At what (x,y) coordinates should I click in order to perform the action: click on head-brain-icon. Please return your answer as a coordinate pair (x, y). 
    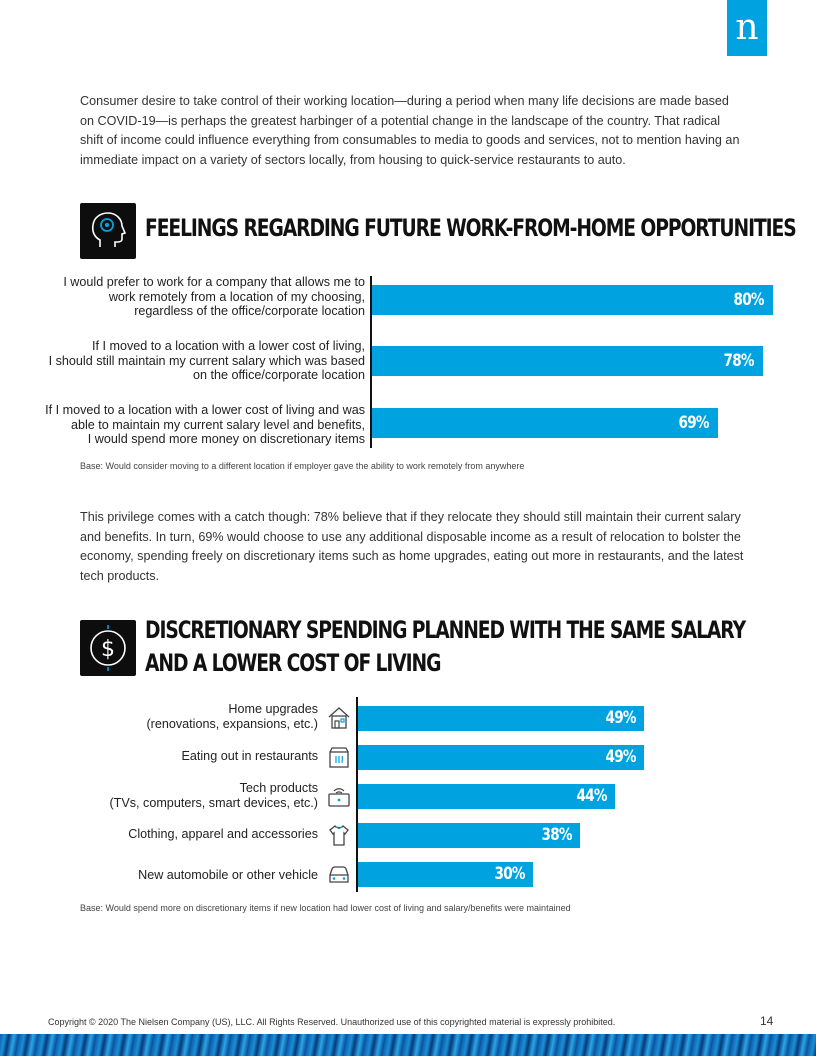
    Looking at the image, I should click on (108, 231).